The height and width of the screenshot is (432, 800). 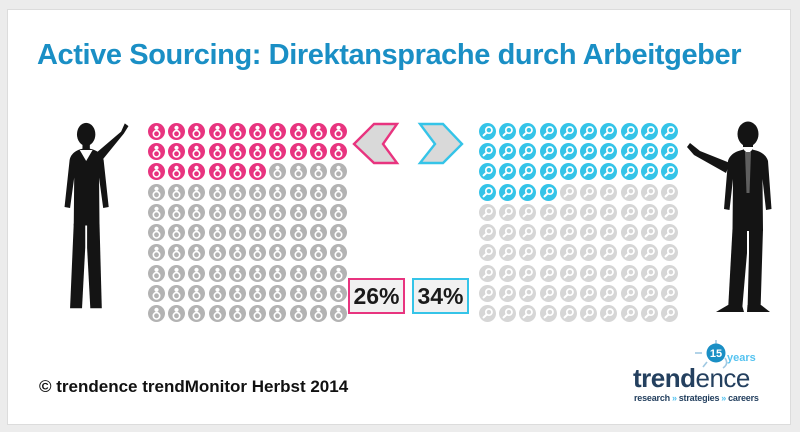 I want to click on businessman-silhouette, so click(x=729, y=216).